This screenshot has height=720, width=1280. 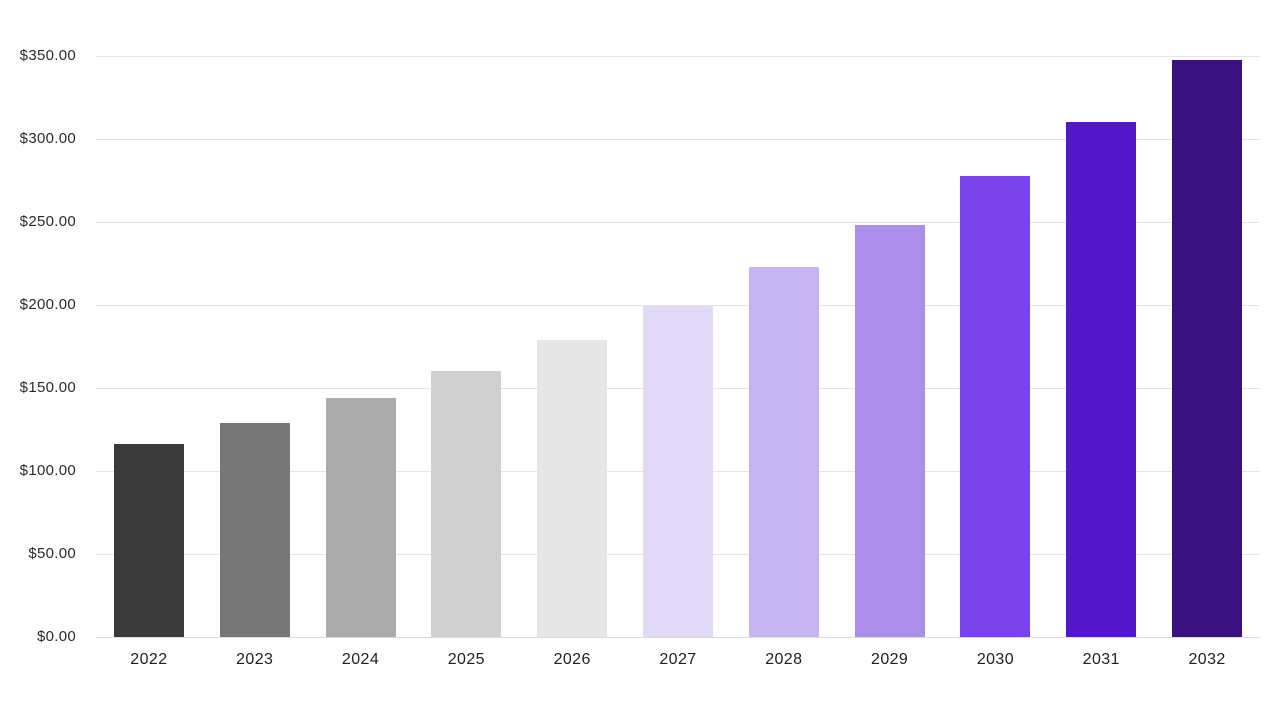 What do you see at coordinates (47, 387) in the screenshot?
I see `y-axis-tick-label: $150.00` at bounding box center [47, 387].